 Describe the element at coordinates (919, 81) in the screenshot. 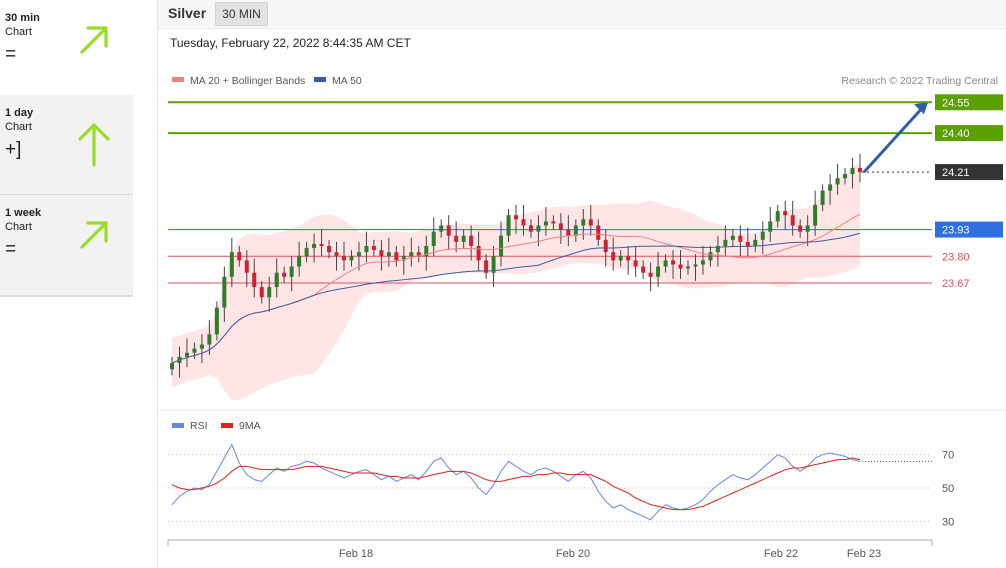

I see `copyright: Research © 2022 Trading Central` at that location.